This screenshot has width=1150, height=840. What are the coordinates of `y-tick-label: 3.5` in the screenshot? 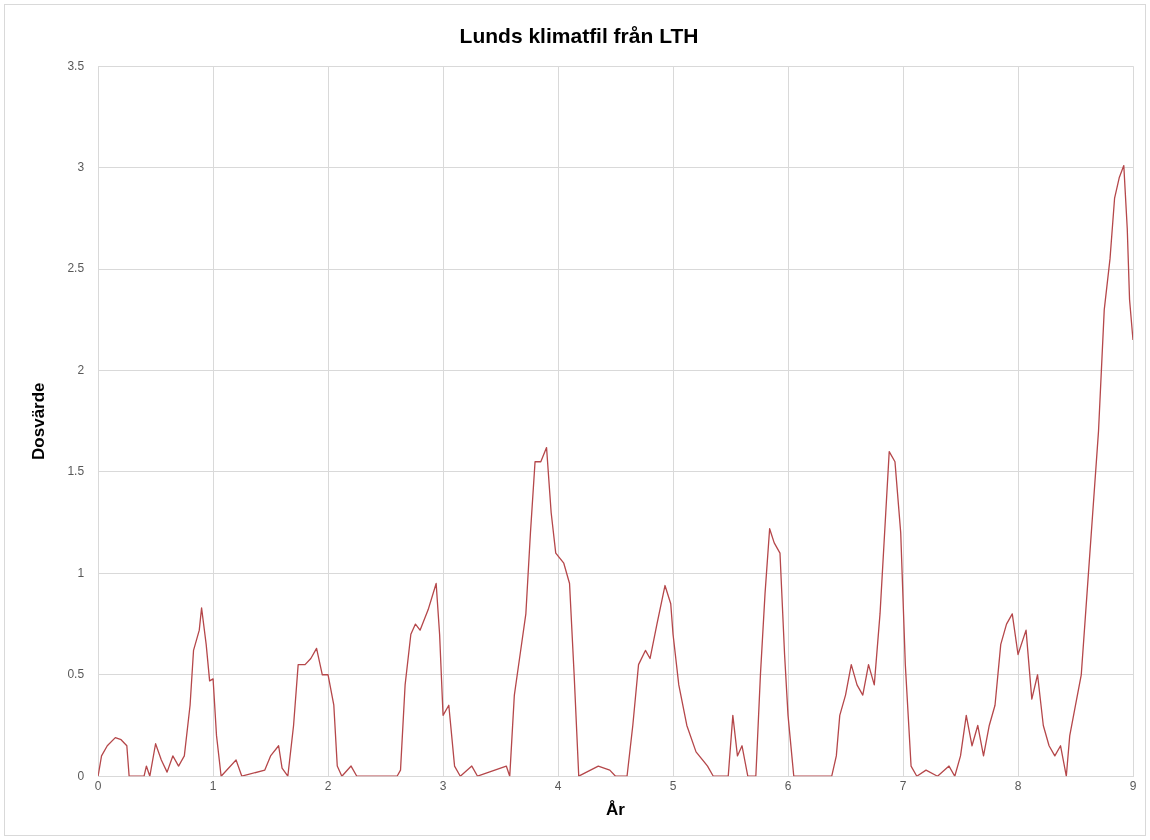 It's located at (76, 65).